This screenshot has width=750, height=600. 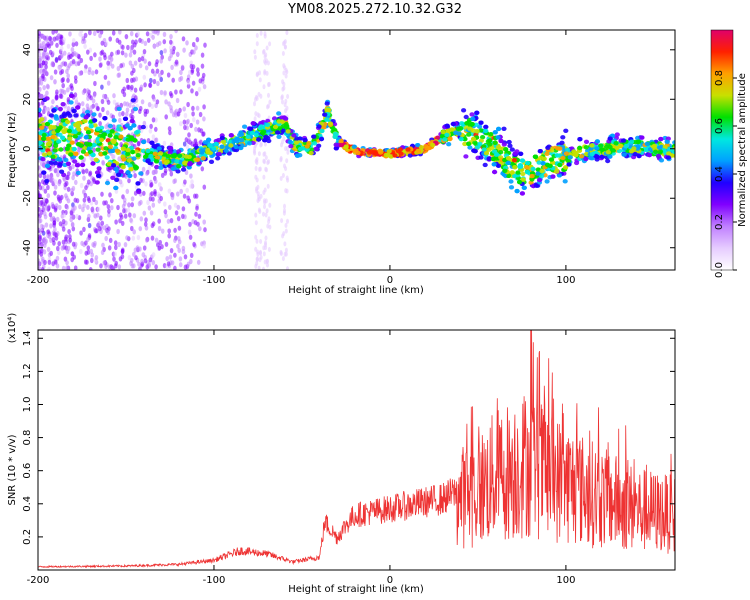 I want to click on snr-x-axis-label: Height of straight line (km), so click(x=356, y=589).